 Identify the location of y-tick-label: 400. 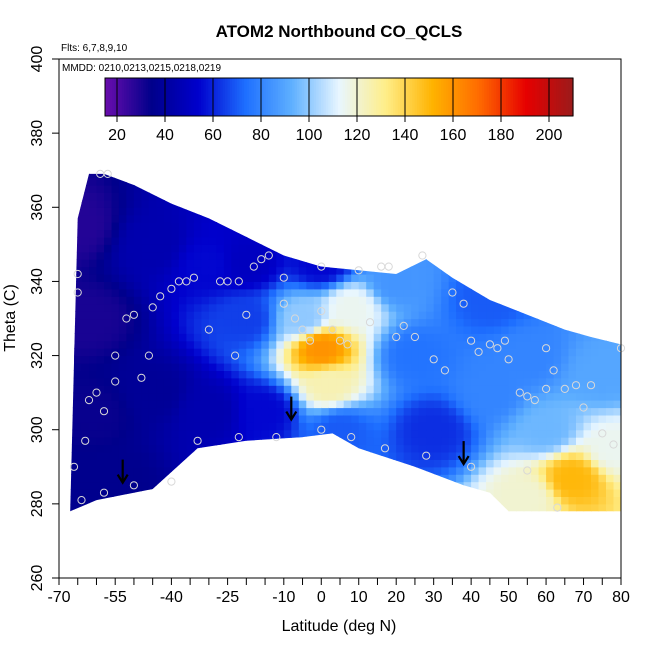
(37, 59).